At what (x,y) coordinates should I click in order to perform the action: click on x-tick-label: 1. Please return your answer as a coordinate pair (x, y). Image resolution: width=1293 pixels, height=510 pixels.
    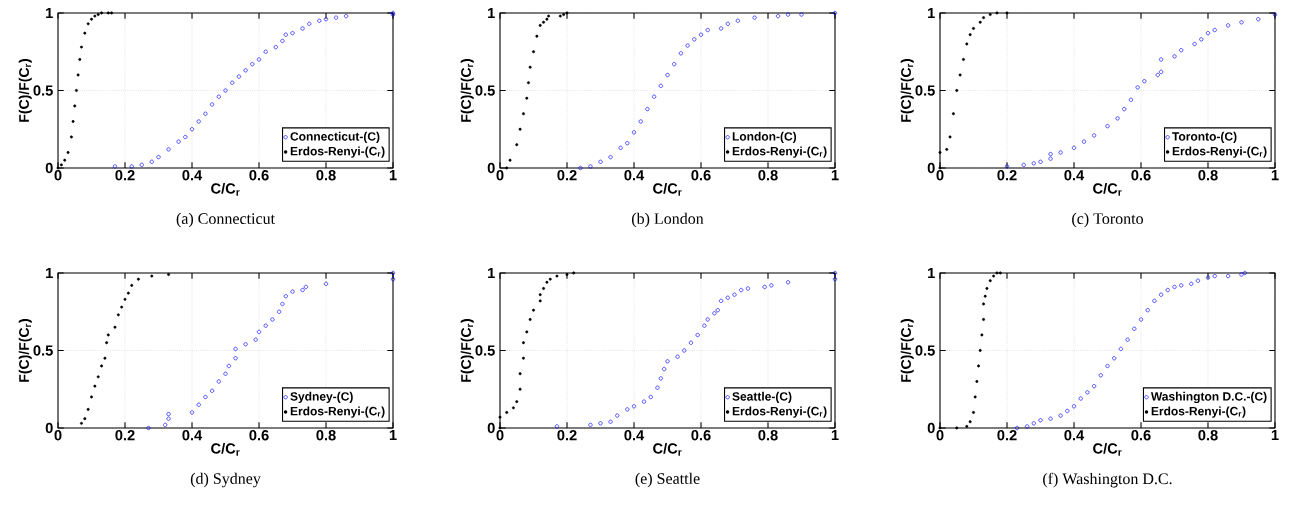
    Looking at the image, I should click on (393, 175).